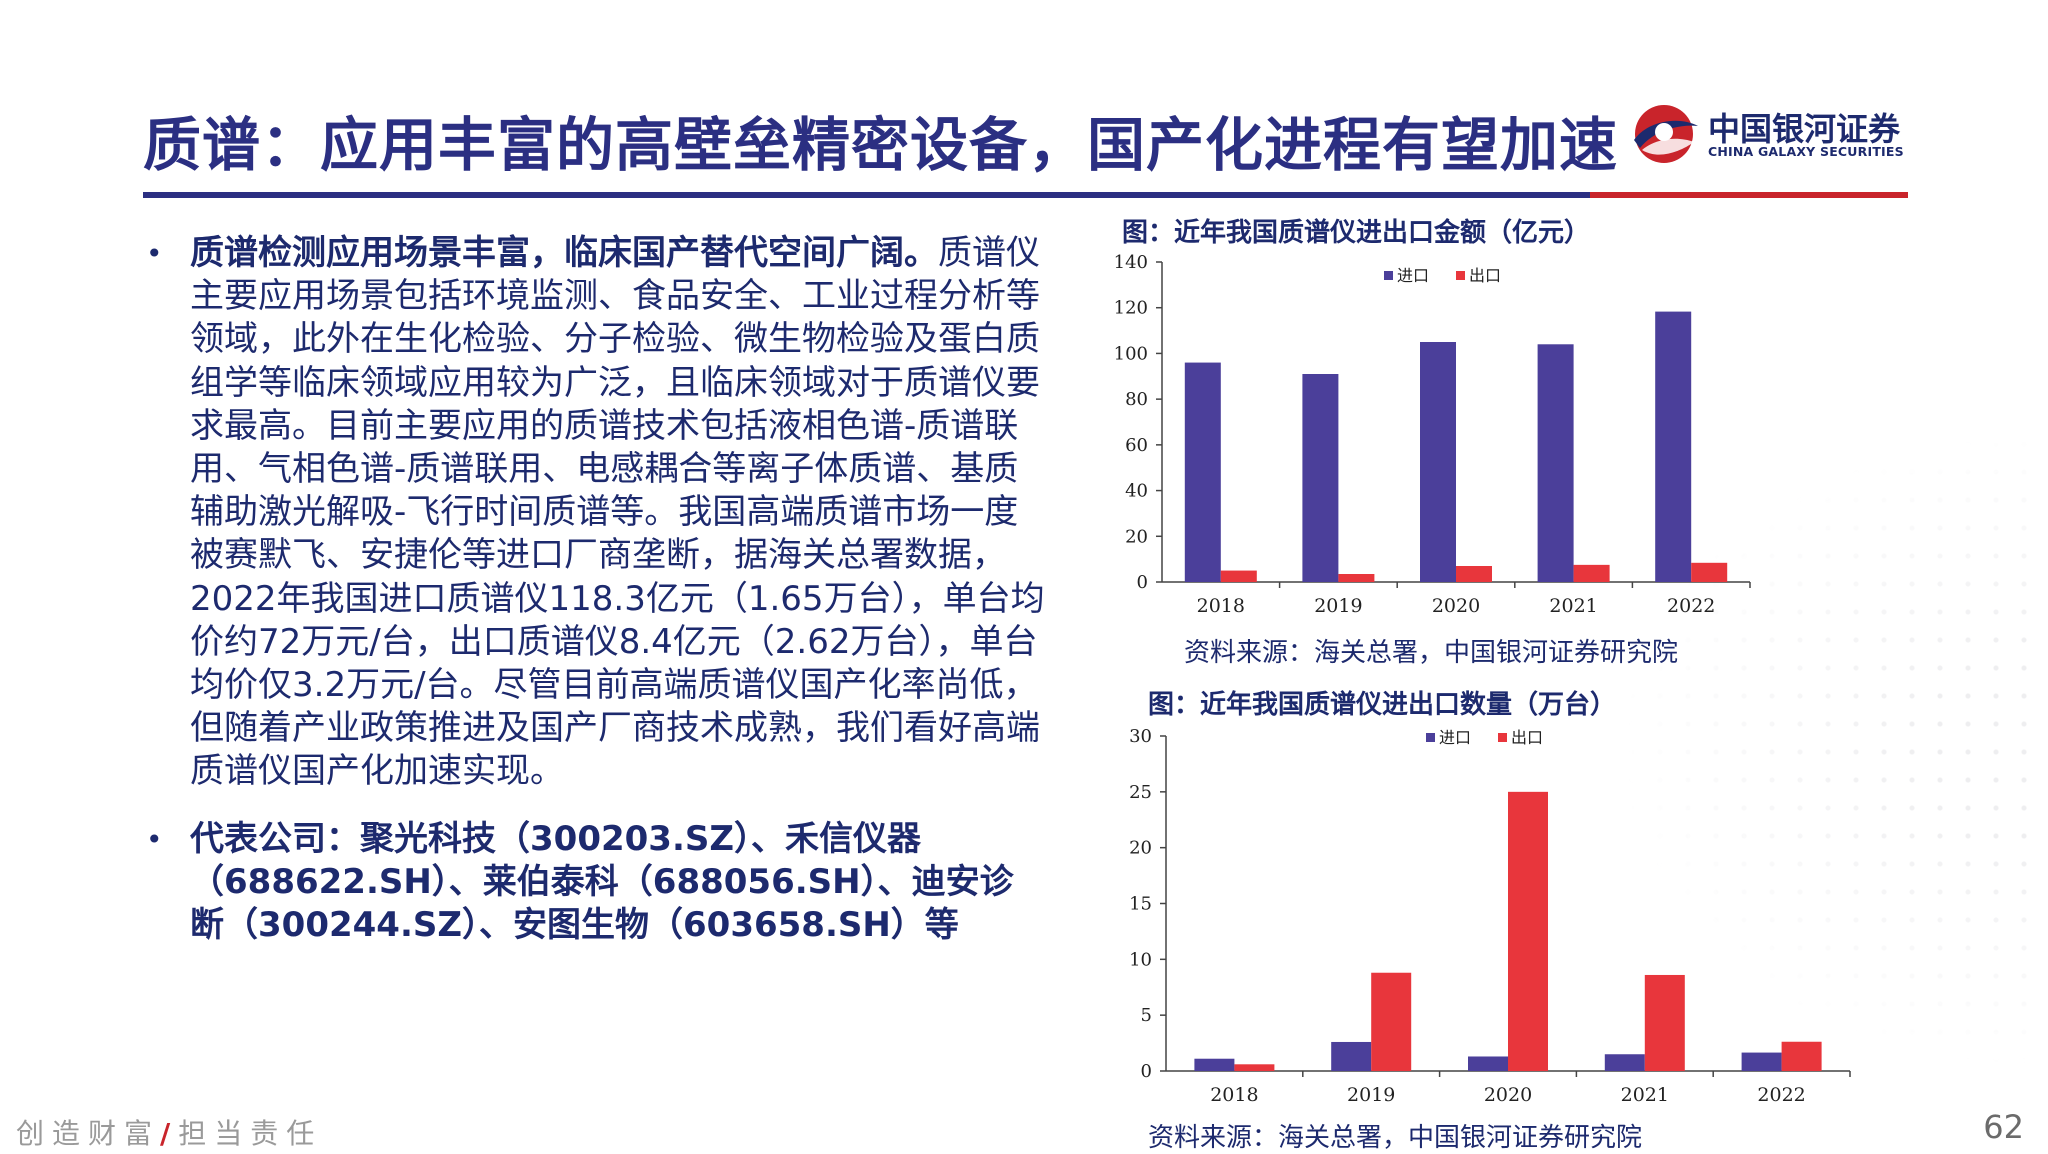  I want to click on y-tick-label: 30, so click(1140, 736).